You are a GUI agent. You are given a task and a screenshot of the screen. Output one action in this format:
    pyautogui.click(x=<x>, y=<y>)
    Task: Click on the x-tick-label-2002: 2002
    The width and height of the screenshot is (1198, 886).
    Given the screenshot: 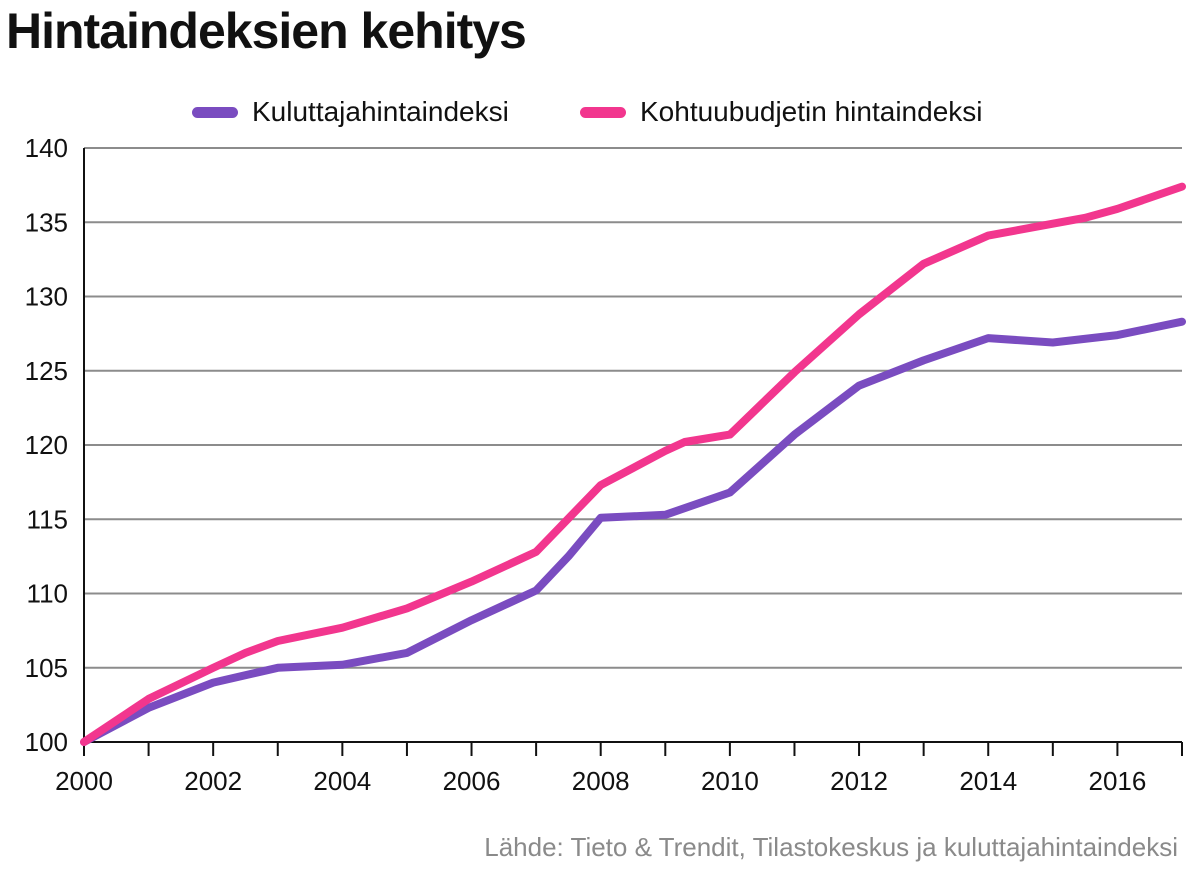 What is the action you would take?
    pyautogui.click(x=213, y=781)
    